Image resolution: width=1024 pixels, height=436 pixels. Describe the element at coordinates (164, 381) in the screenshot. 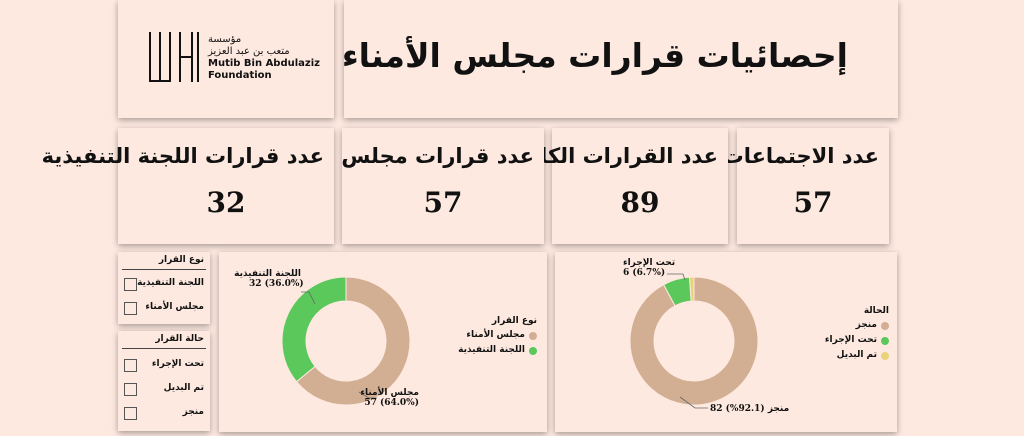

I see `filter-decision-status: حالة القرار تحت الإجراء تم البديل منجز` at that location.